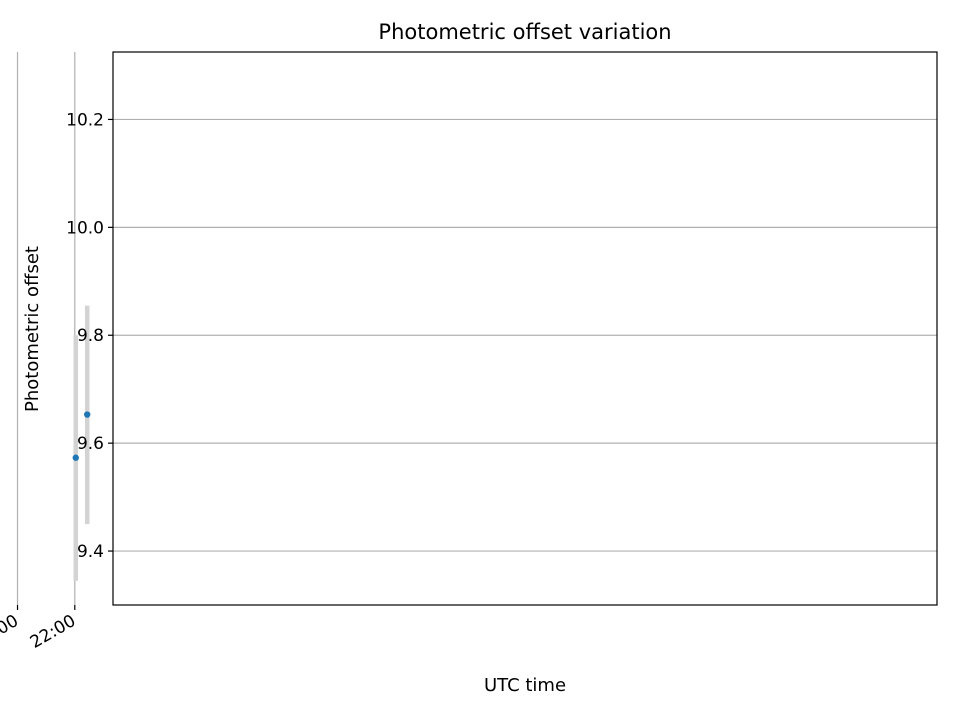  Describe the element at coordinates (85, 228) in the screenshot. I see `y-tick-label: 10.0` at that location.